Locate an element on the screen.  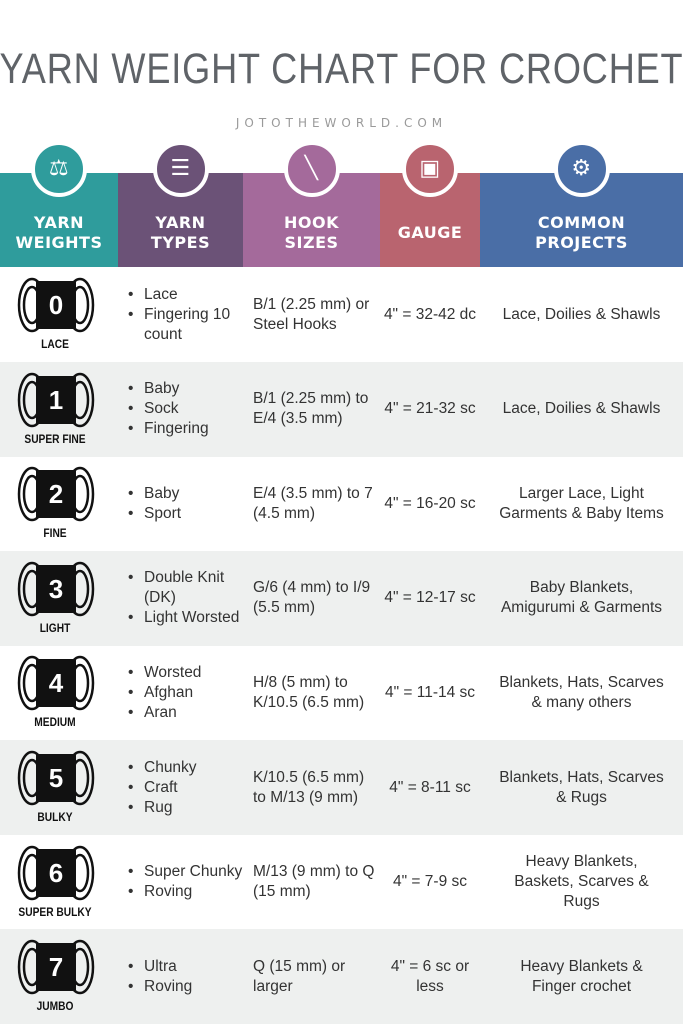
weight-cell: 3 LIGHT is located at coordinates (59, 598).